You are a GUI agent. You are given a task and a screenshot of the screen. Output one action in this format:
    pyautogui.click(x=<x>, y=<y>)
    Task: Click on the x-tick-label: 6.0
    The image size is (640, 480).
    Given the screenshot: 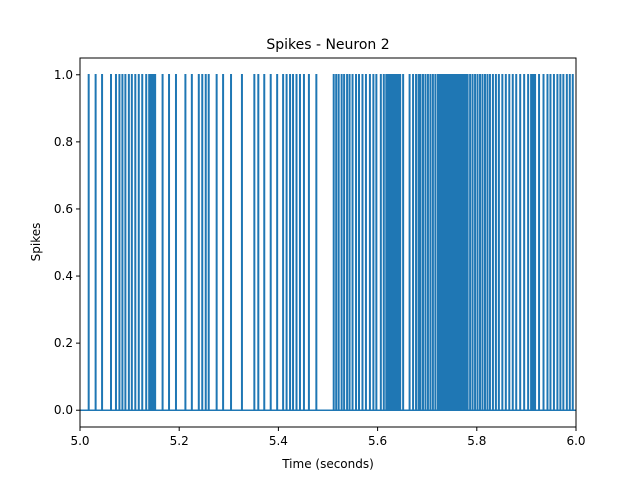 What is the action you would take?
    pyautogui.click(x=575, y=441)
    